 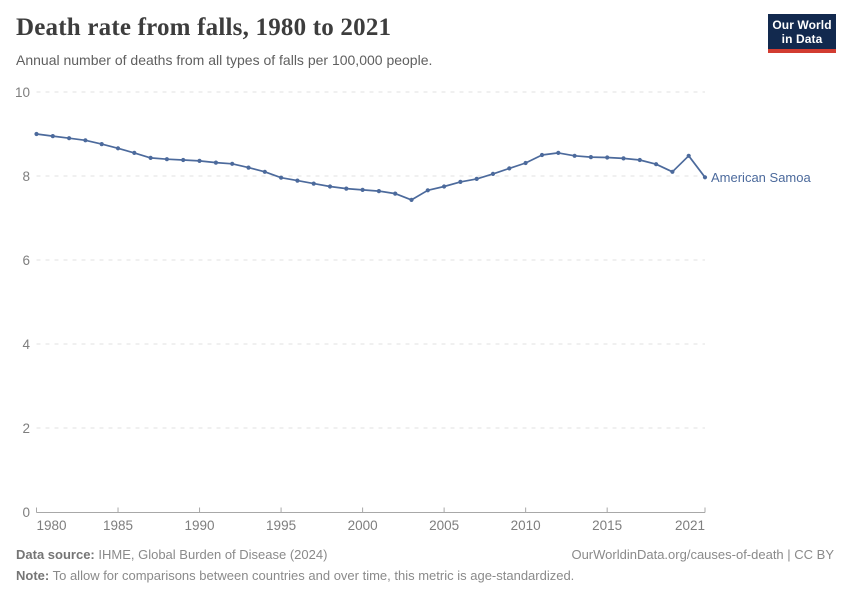 I want to click on y-tick-label-6: 6, so click(x=26, y=260).